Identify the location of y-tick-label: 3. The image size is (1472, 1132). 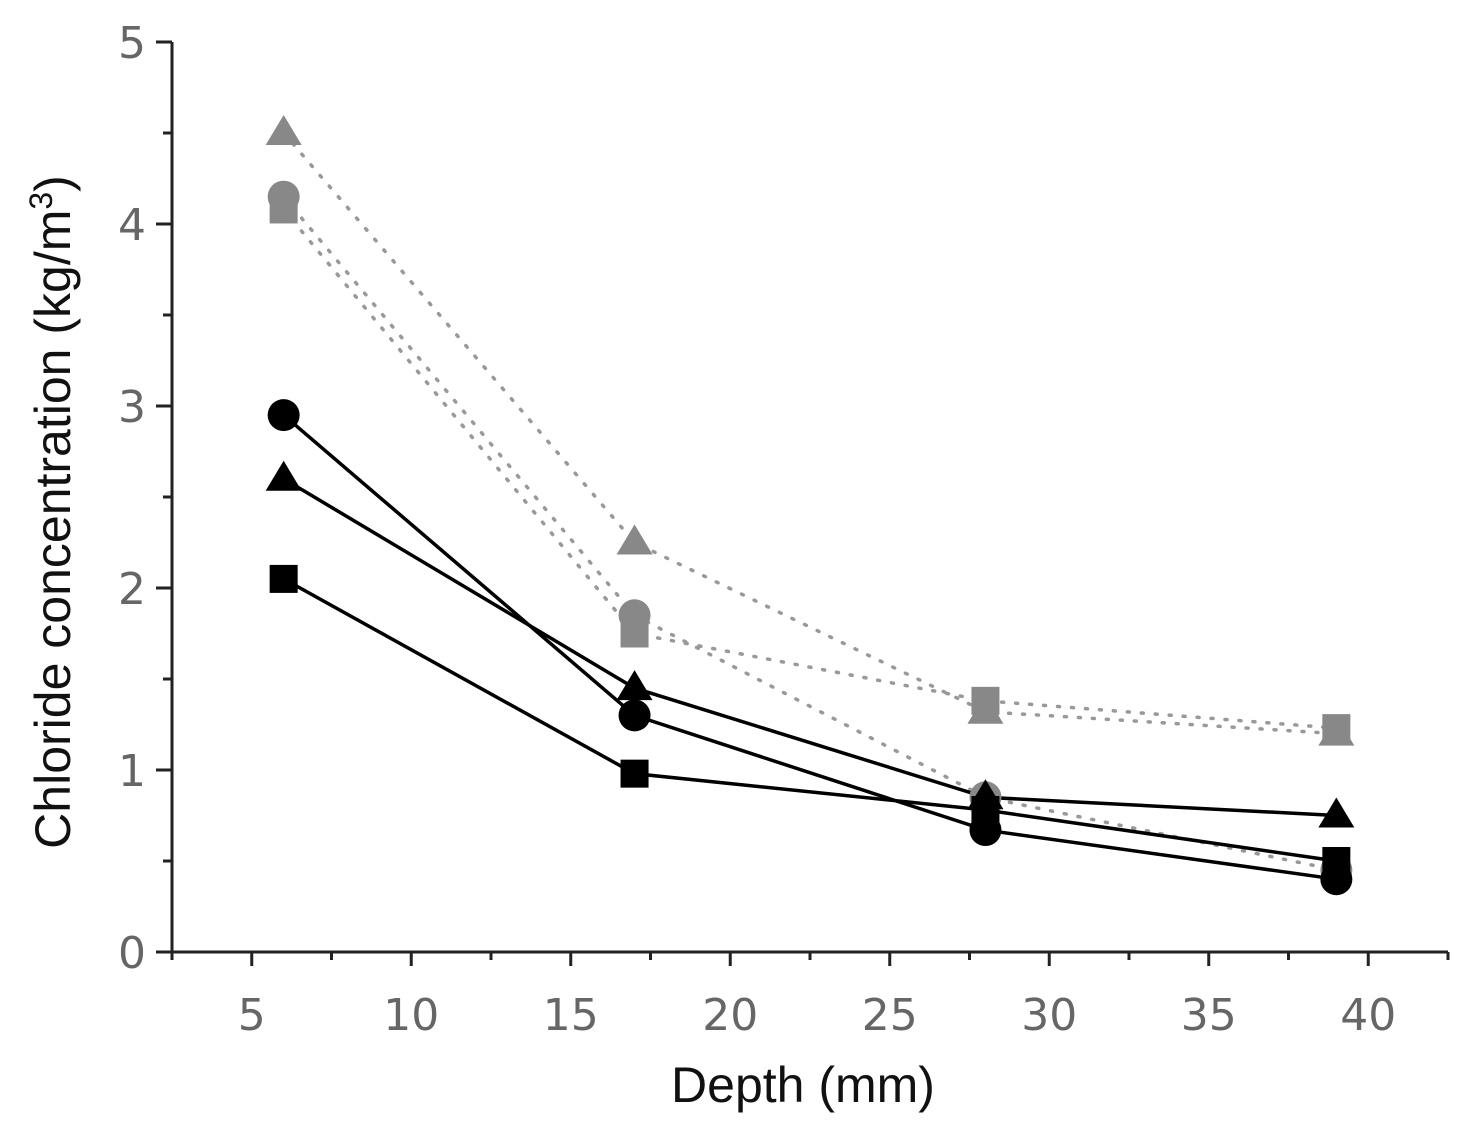
(132, 407).